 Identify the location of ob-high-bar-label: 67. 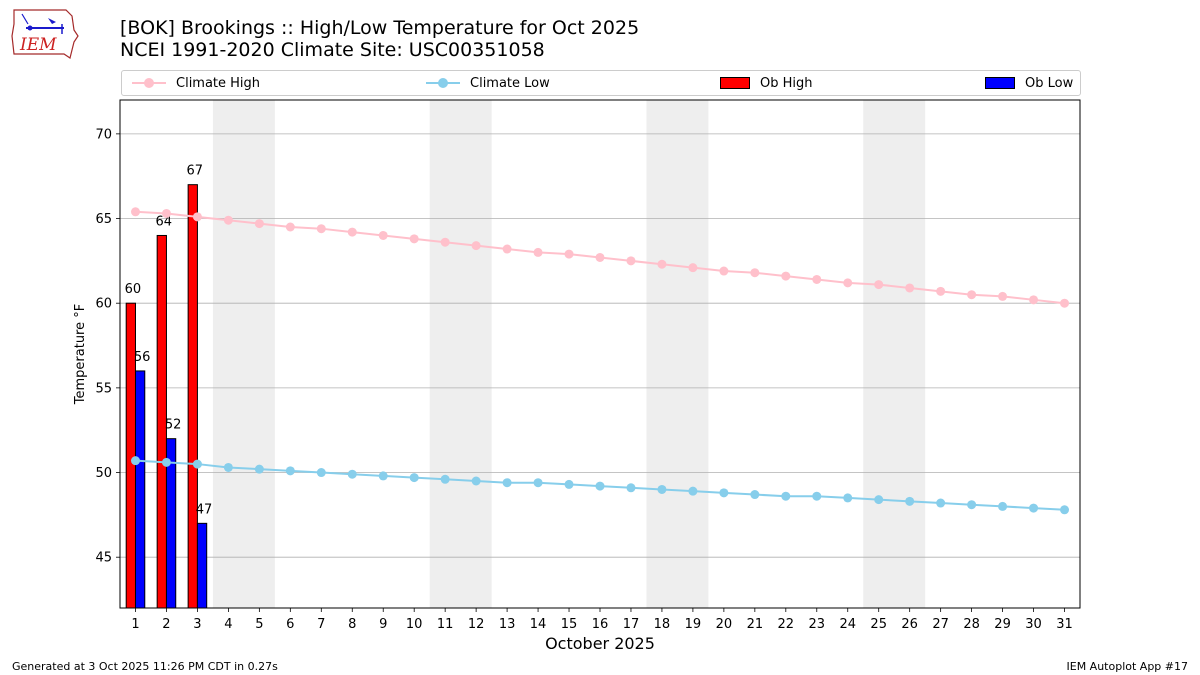
(195, 171).